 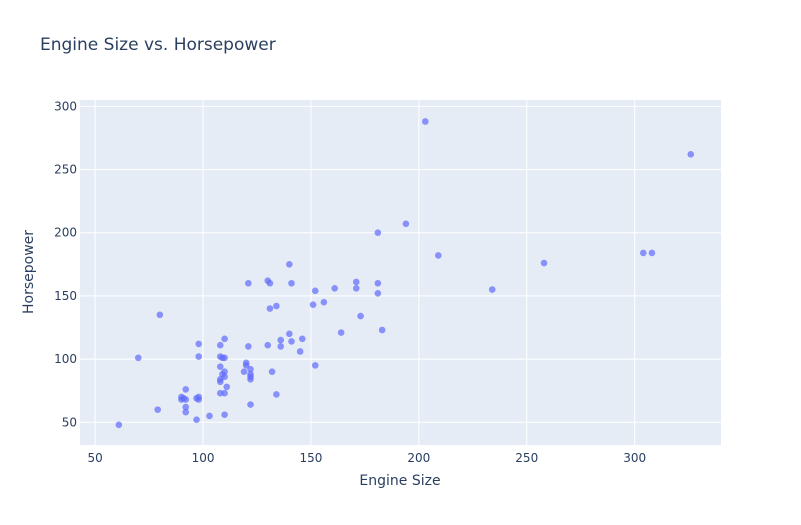 I want to click on x-axis-title: Engine Size, so click(x=399, y=481).